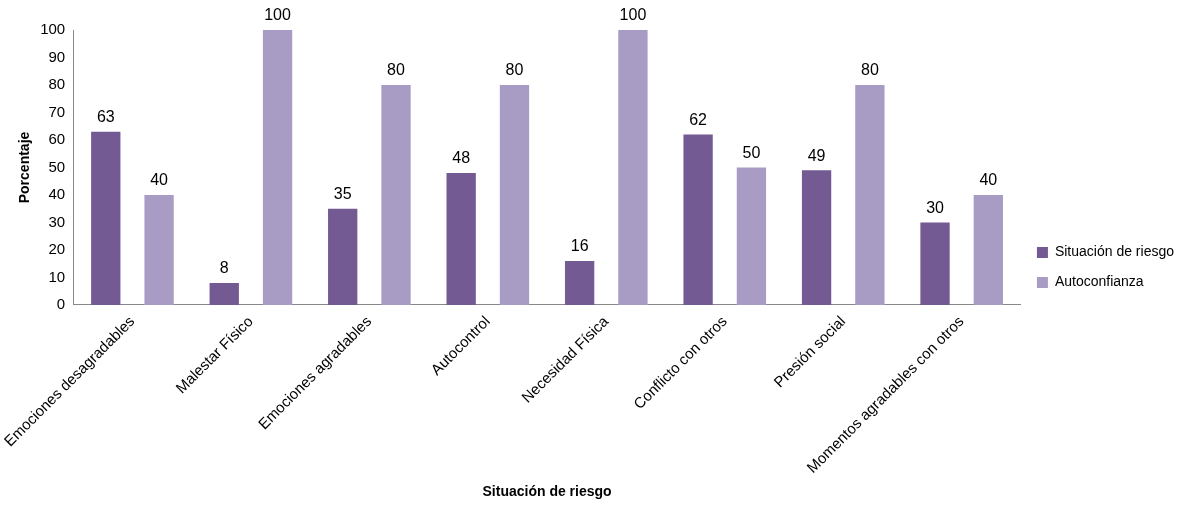 Image resolution: width=1194 pixels, height=515 pixels. Describe the element at coordinates (57, 139) in the screenshot. I see `y-tick-label: 60` at that location.